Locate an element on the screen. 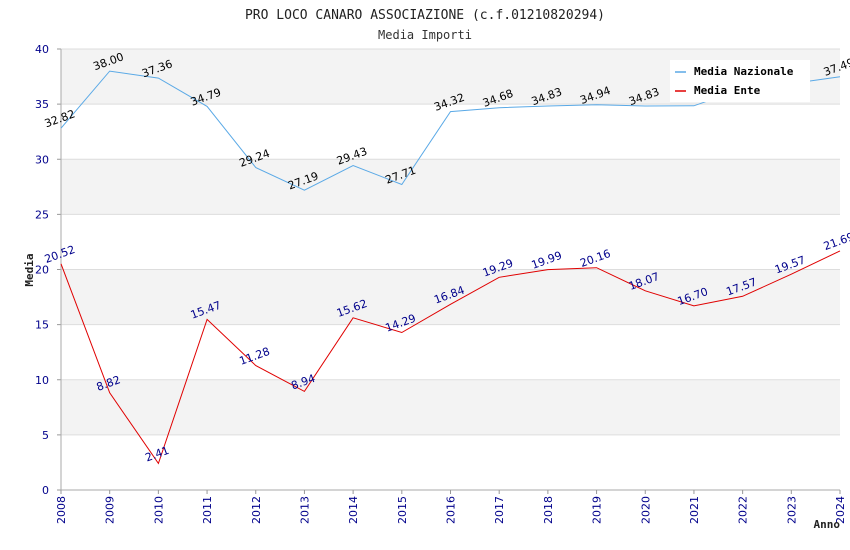 This screenshot has height=550, width=850. x-tick-label: 2014 is located at coordinates (353, 510).